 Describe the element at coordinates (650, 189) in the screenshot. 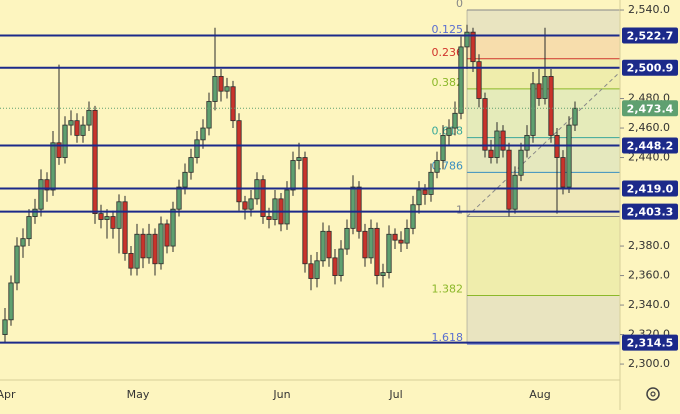

I see `level-label: 2,419.0` at that location.